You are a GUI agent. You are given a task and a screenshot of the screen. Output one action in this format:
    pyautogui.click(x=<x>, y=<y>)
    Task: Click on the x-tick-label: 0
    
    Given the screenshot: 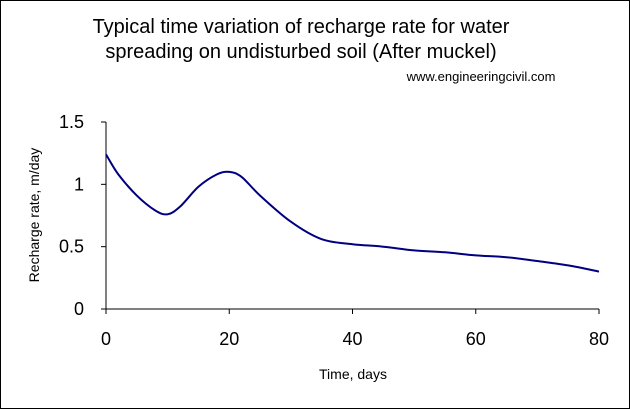 What is the action you would take?
    pyautogui.click(x=106, y=339)
    